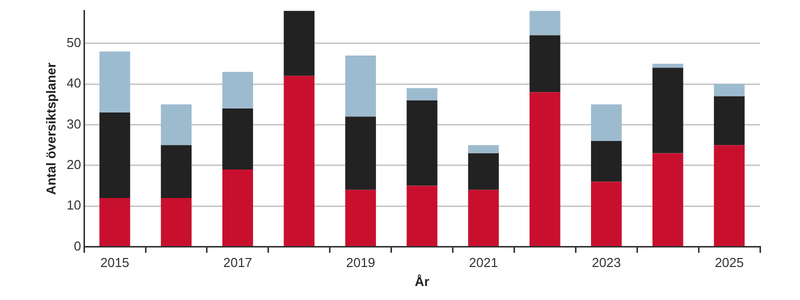  Describe the element at coordinates (483, 262) in the screenshot. I see `x-tick-label: 2021` at that location.